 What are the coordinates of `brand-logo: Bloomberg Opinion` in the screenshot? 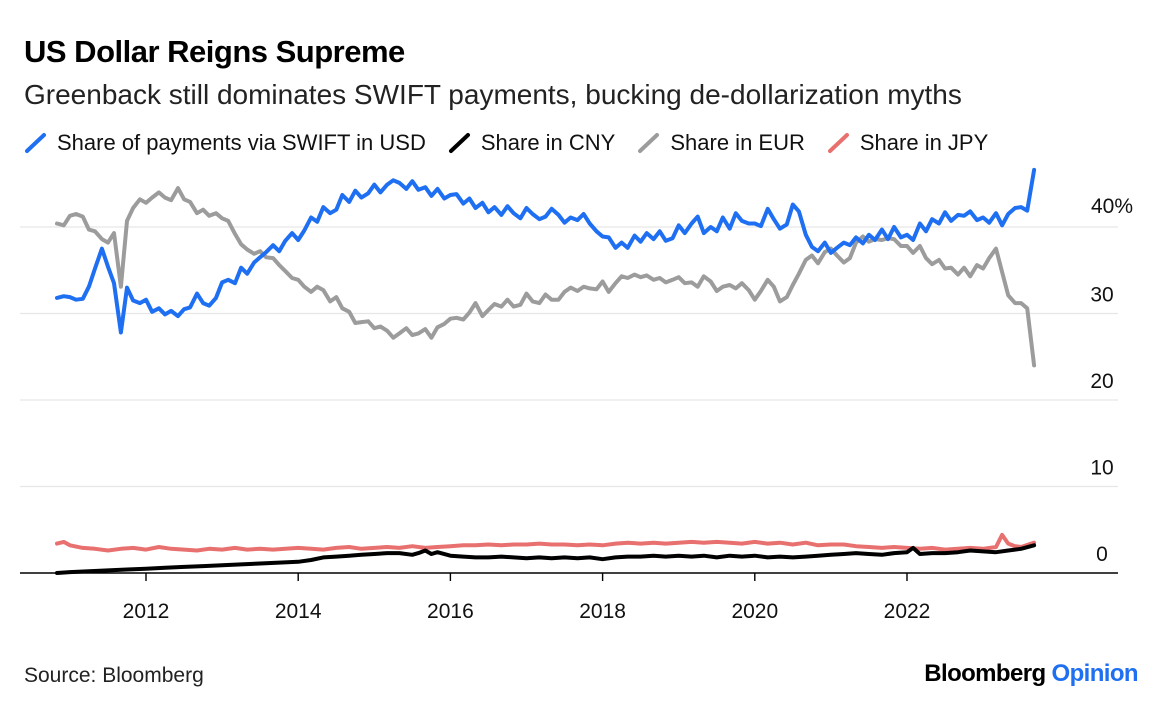 It's located at (1031, 674).